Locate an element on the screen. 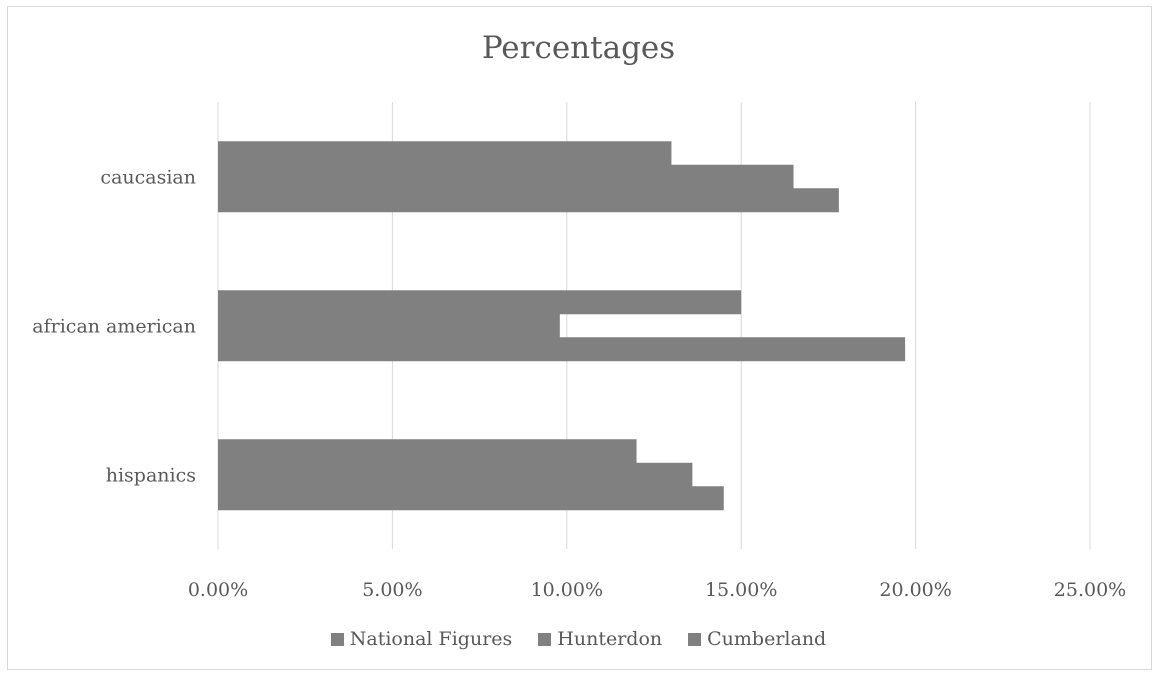 This screenshot has width=1157, height=676. legend-label-cumberland: Cumberland is located at coordinates (767, 639).